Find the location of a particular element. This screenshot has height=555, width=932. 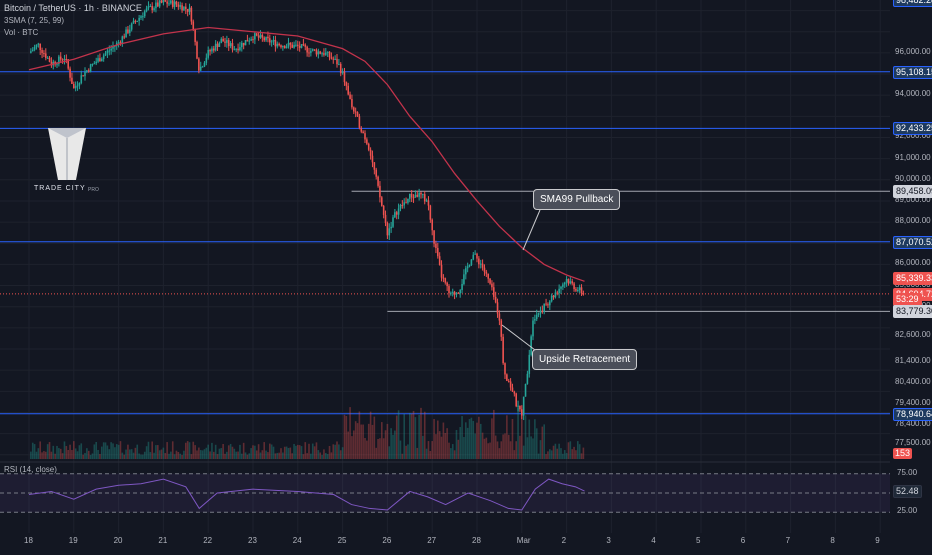

y-tick-label: 96,000.00 is located at coordinates (913, 51).